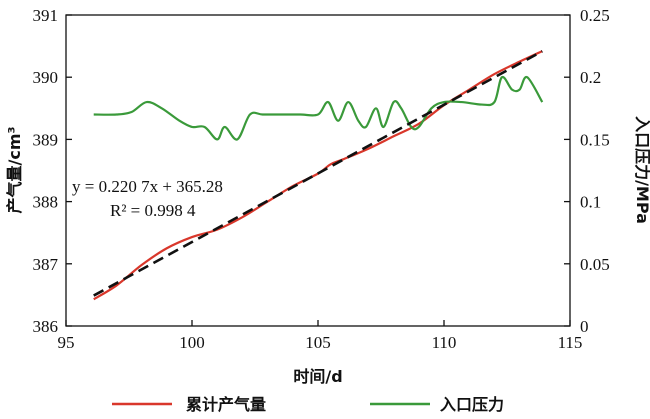 This screenshot has height=419, width=650. I want to click on series-line-inlet-pressure, so click(318, 108).